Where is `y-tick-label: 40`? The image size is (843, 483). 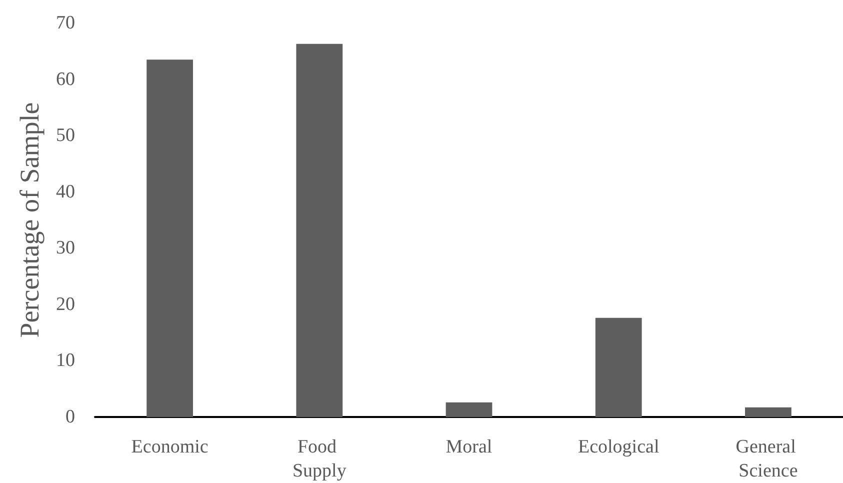
y-tick-label: 40 is located at coordinates (65, 191).